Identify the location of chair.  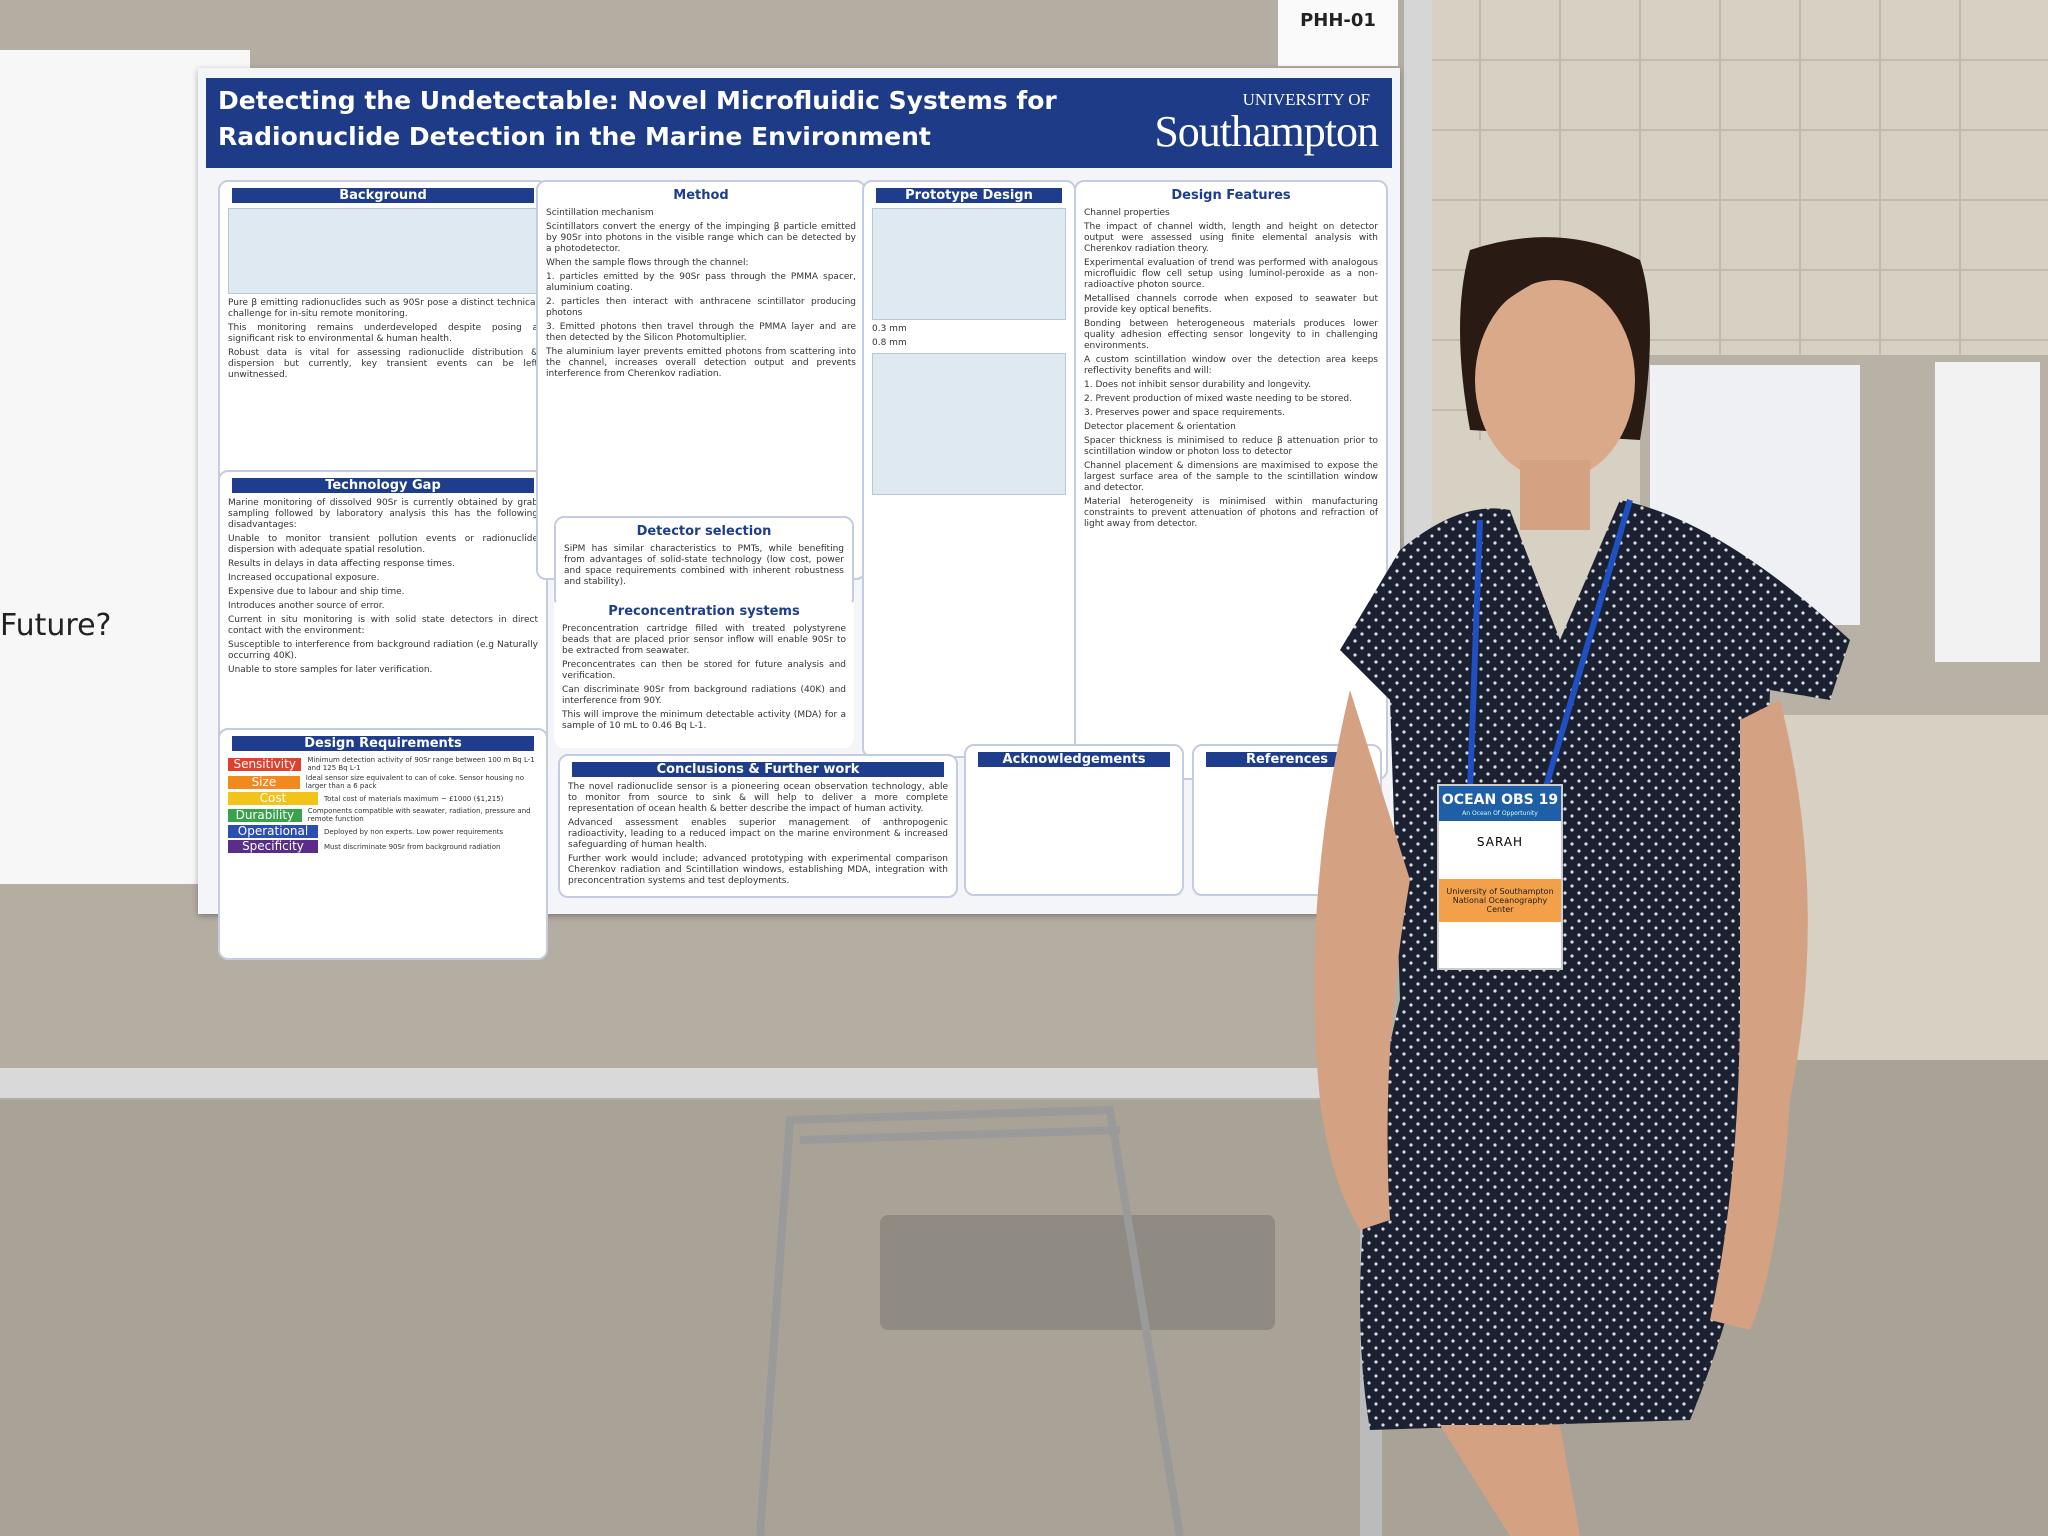
(970, 1320).